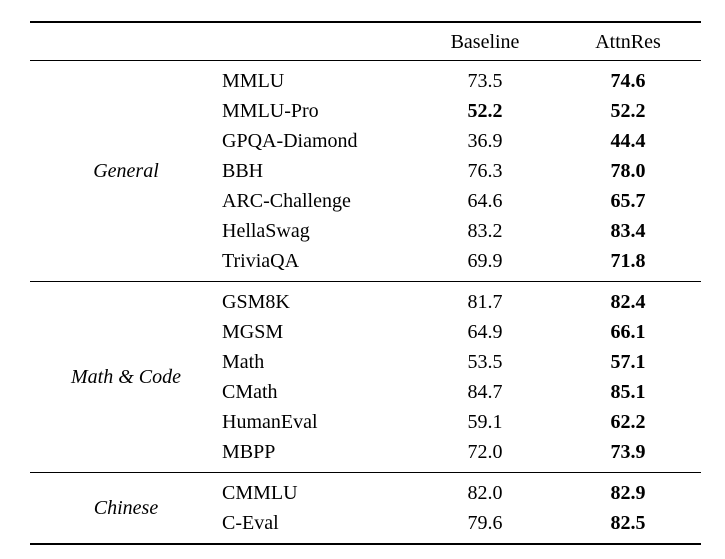  I want to click on section-chinese: Chinese CMMLU 82.0 82.9 C-Eval 79.6 82.5, so click(365, 508).